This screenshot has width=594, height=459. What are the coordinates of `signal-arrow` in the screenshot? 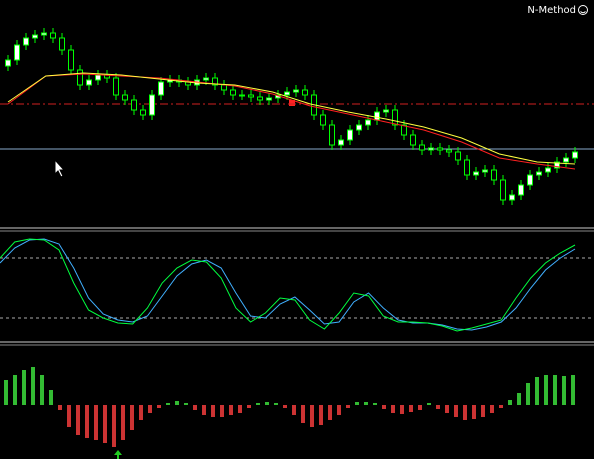 It's located at (118, 454).